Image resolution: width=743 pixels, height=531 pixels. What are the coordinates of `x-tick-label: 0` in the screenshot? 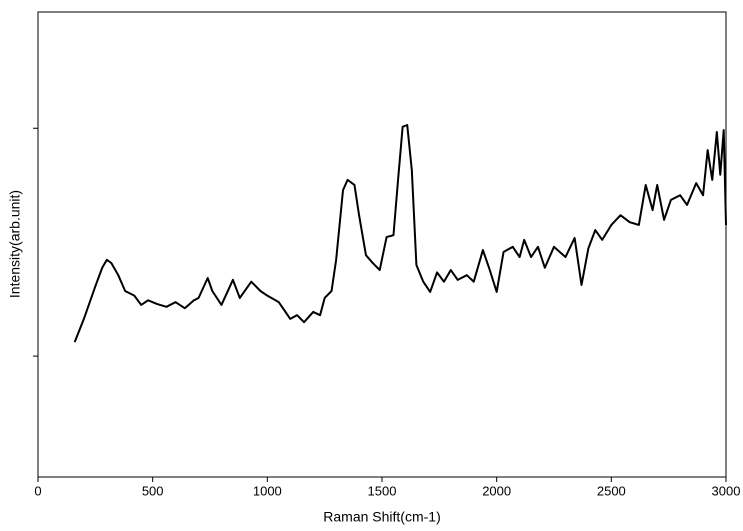 It's located at (37, 490).